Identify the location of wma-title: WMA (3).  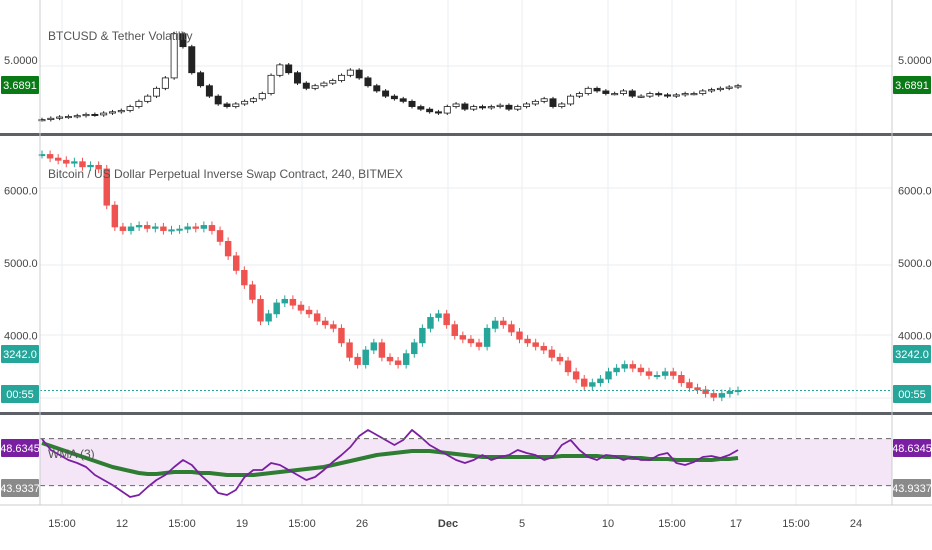
(71, 454).